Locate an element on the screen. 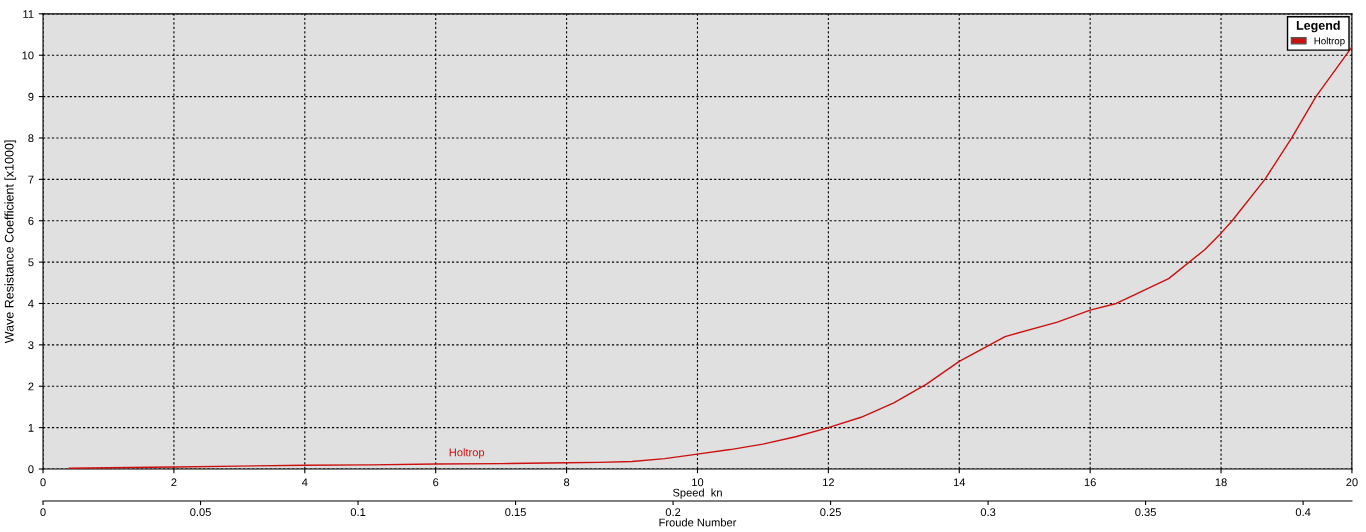 The image size is (1366, 532). x-tick-label: 6 is located at coordinates (436, 482).